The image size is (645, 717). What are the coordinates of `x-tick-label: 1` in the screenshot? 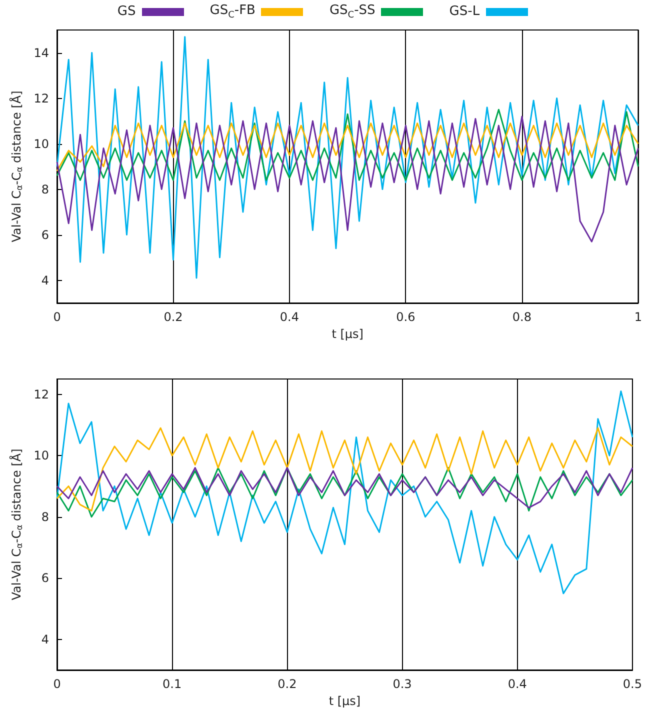 It's located at (638, 317).